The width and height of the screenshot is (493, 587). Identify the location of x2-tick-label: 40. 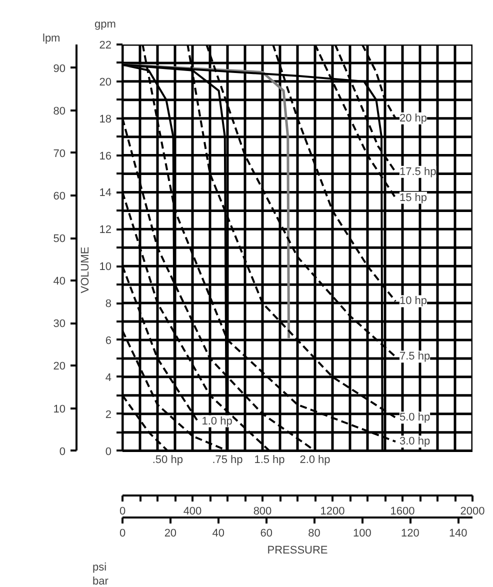
(218, 534).